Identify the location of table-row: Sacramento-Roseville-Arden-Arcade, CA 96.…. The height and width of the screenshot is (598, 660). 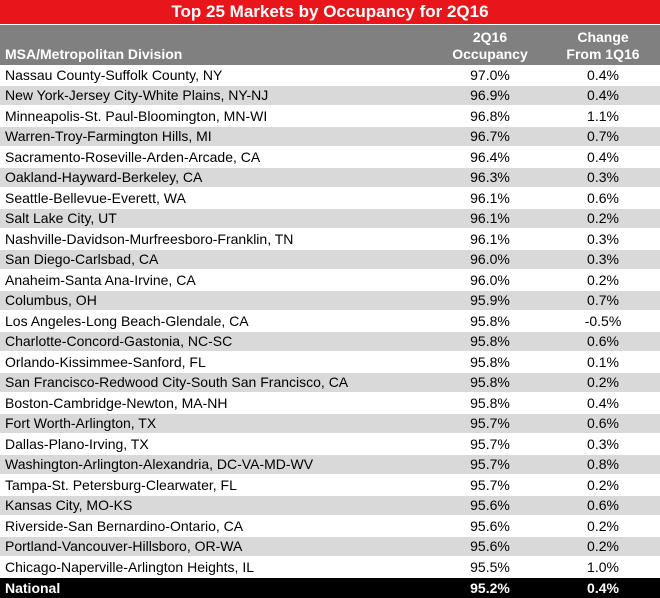
(330, 157).